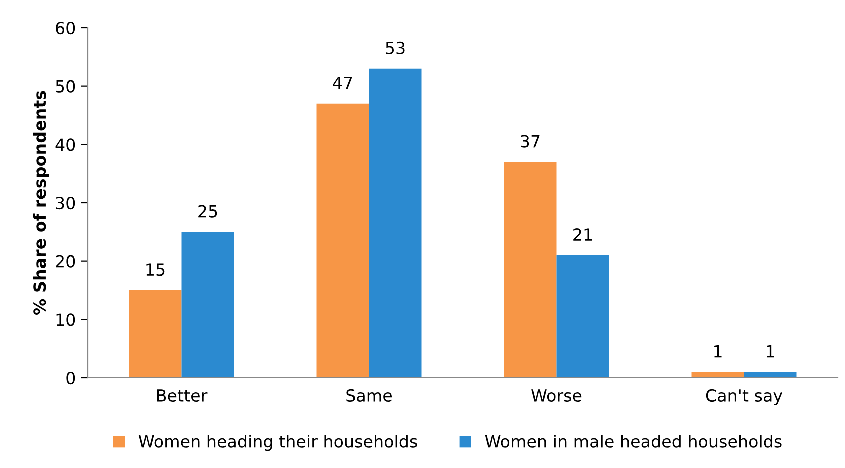  Describe the element at coordinates (66, 203) in the screenshot. I see `y-tick-label: 30` at that location.